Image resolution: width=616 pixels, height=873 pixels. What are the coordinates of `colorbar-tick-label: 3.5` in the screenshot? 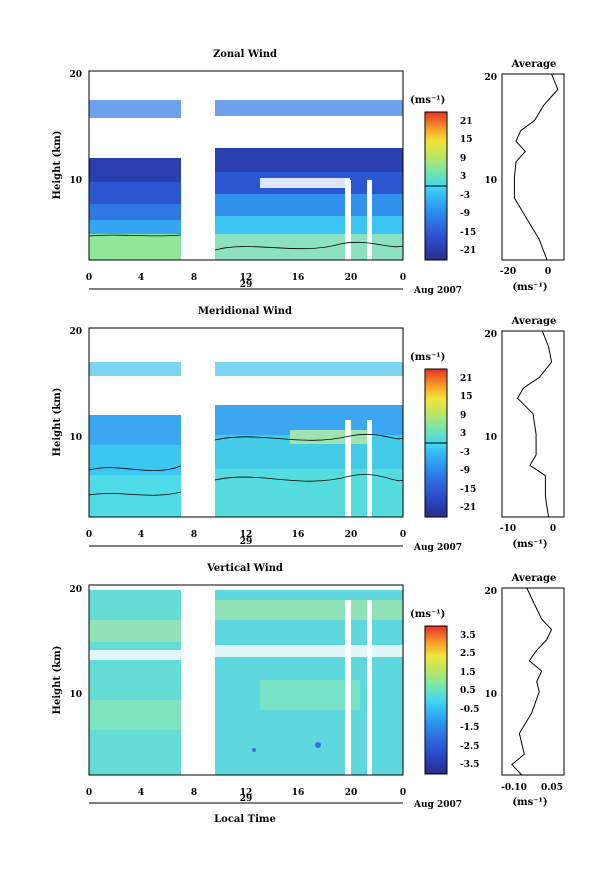 It's located at (468, 636).